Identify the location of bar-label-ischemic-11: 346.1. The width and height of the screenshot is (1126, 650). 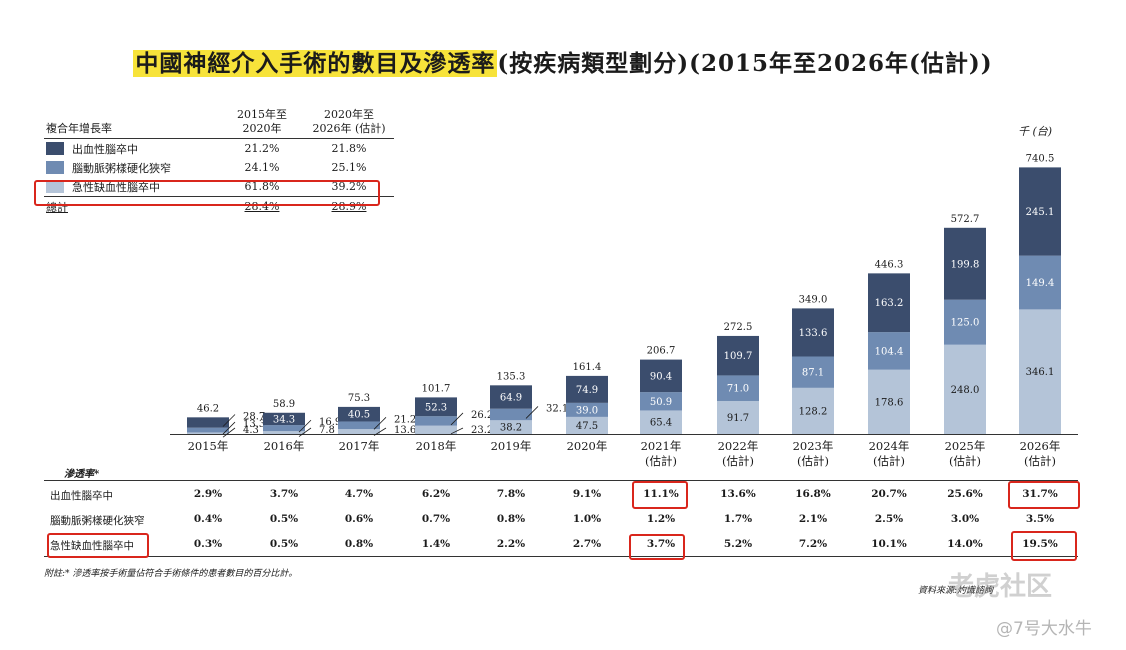
(1040, 372).